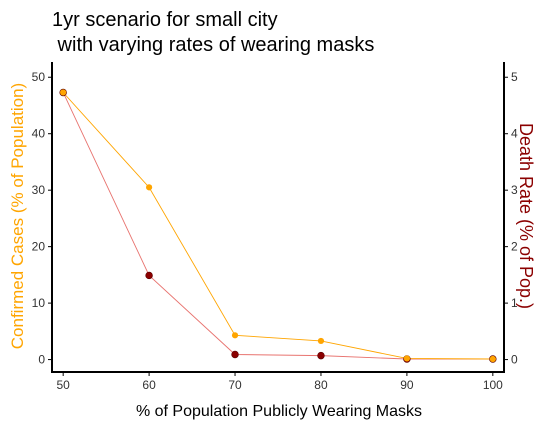  I want to click on y-left-tick-label: 0, so click(41, 360).